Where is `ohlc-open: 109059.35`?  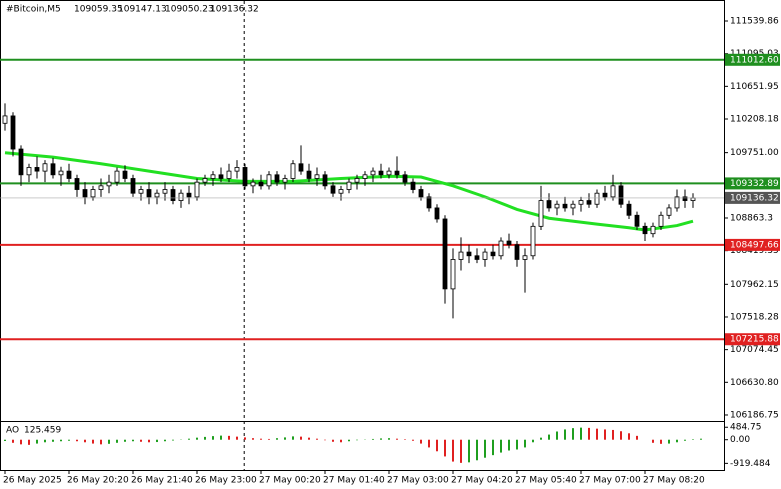 ohlc-open: 109059.35 is located at coordinates (98, 10).